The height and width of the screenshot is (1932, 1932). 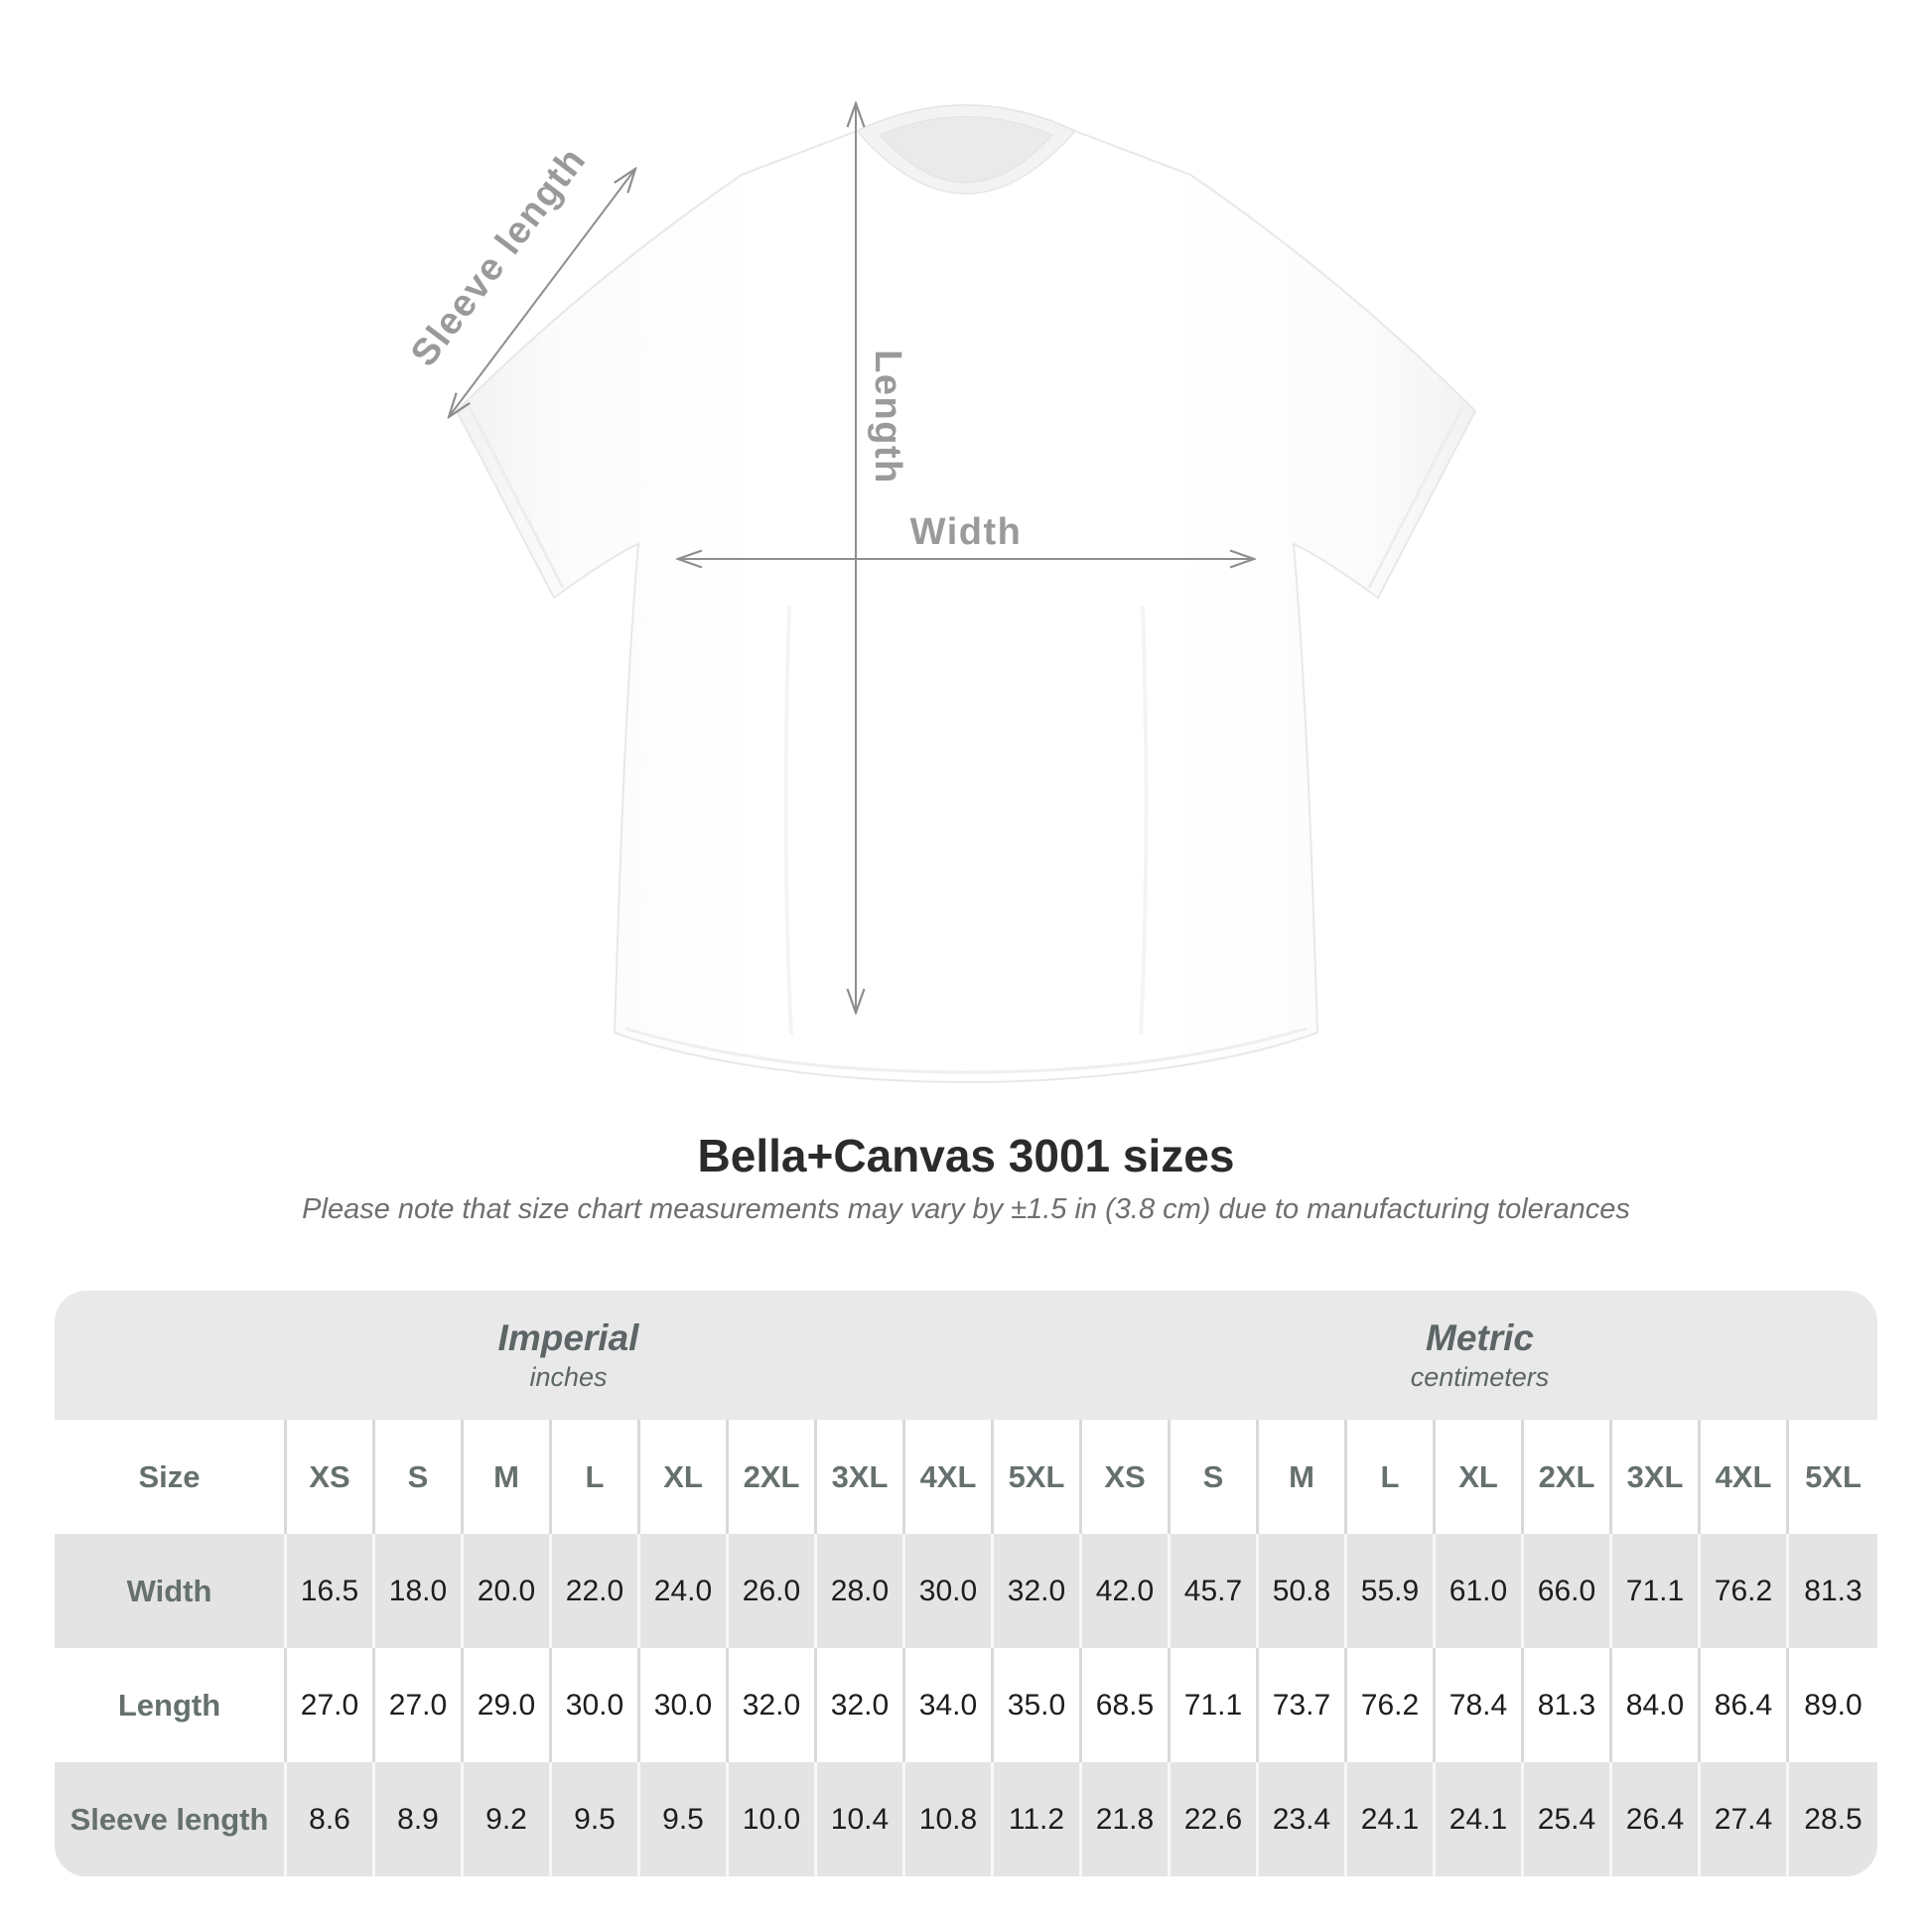 I want to click on measurement-cell: 26.4, so click(x=1656, y=1819).